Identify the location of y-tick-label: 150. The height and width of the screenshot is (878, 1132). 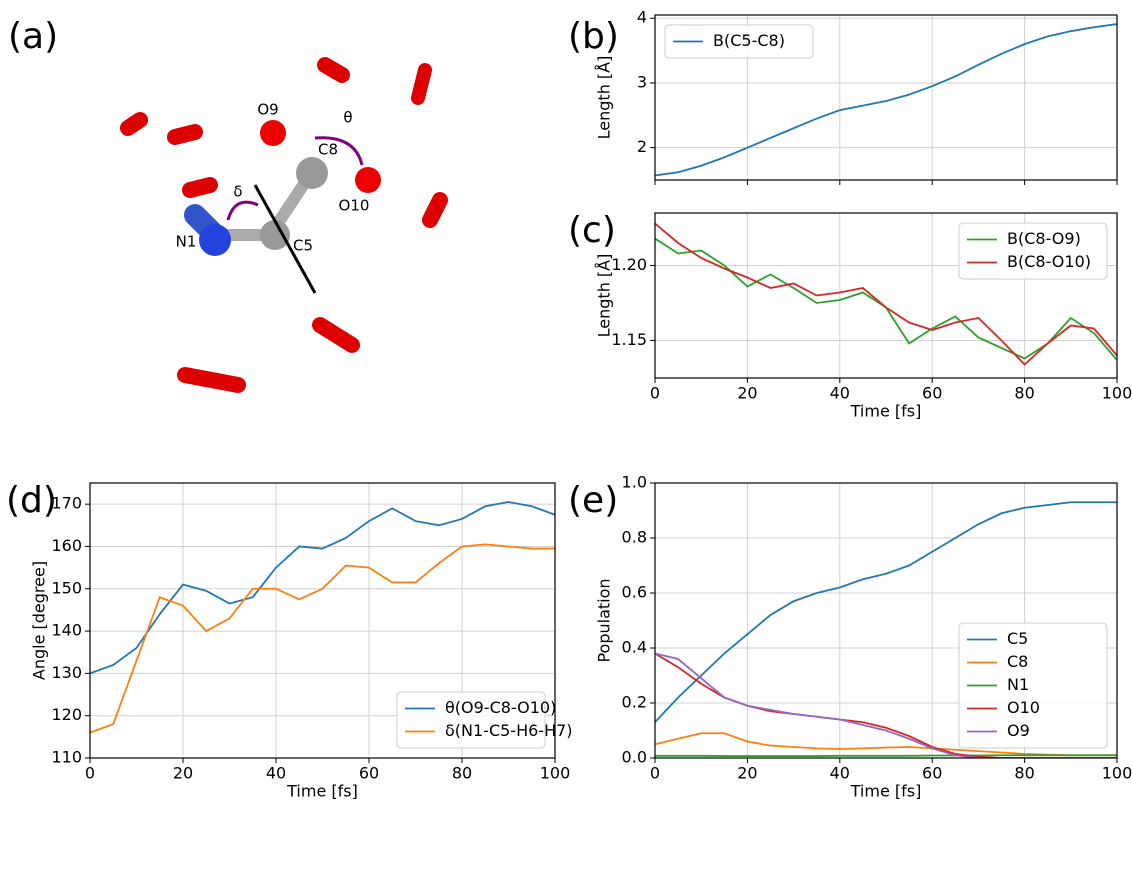
(66, 587).